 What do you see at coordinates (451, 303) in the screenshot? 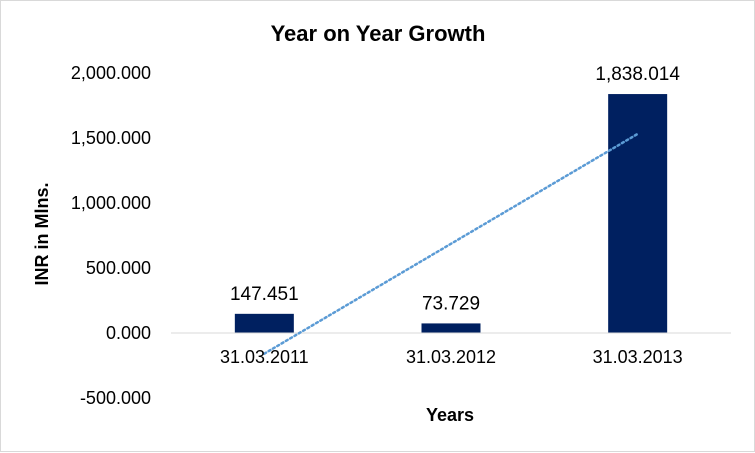
I see `data-label: 73.729` at bounding box center [451, 303].